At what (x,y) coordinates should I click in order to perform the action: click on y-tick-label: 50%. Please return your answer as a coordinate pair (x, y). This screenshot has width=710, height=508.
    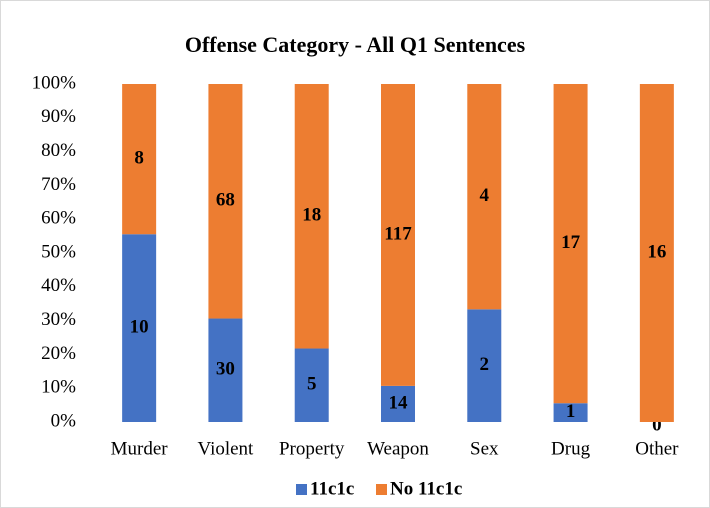
    Looking at the image, I should click on (58, 251).